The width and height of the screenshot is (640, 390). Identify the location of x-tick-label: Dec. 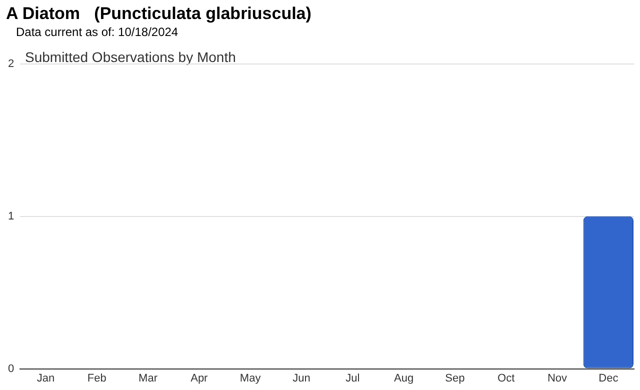
(608, 378).